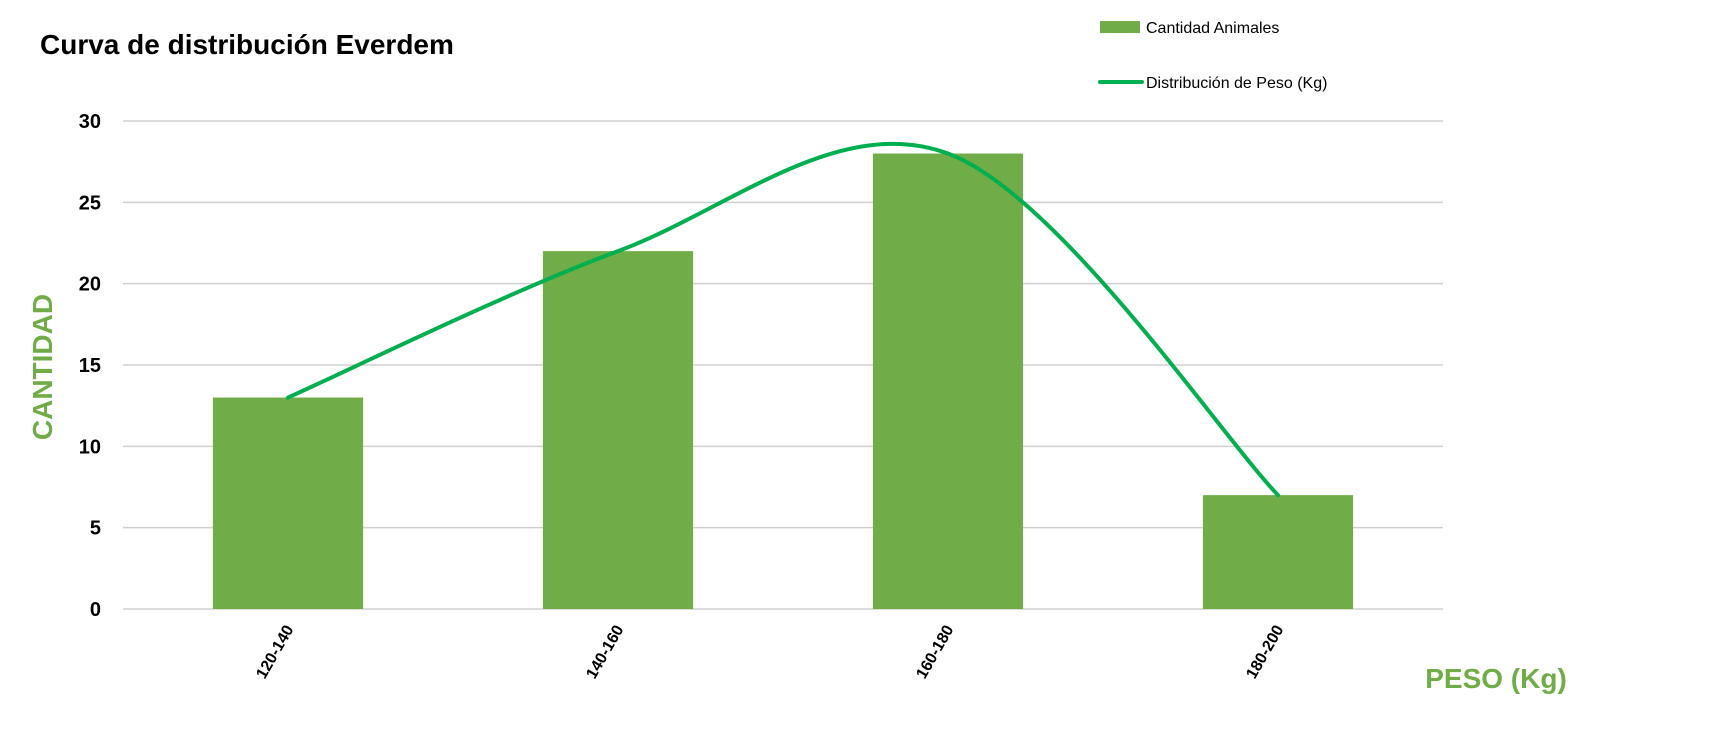 This screenshot has width=1726, height=744. Describe the element at coordinates (247, 44) in the screenshot. I see `chart-title: Curva de distribución Everdem` at that location.